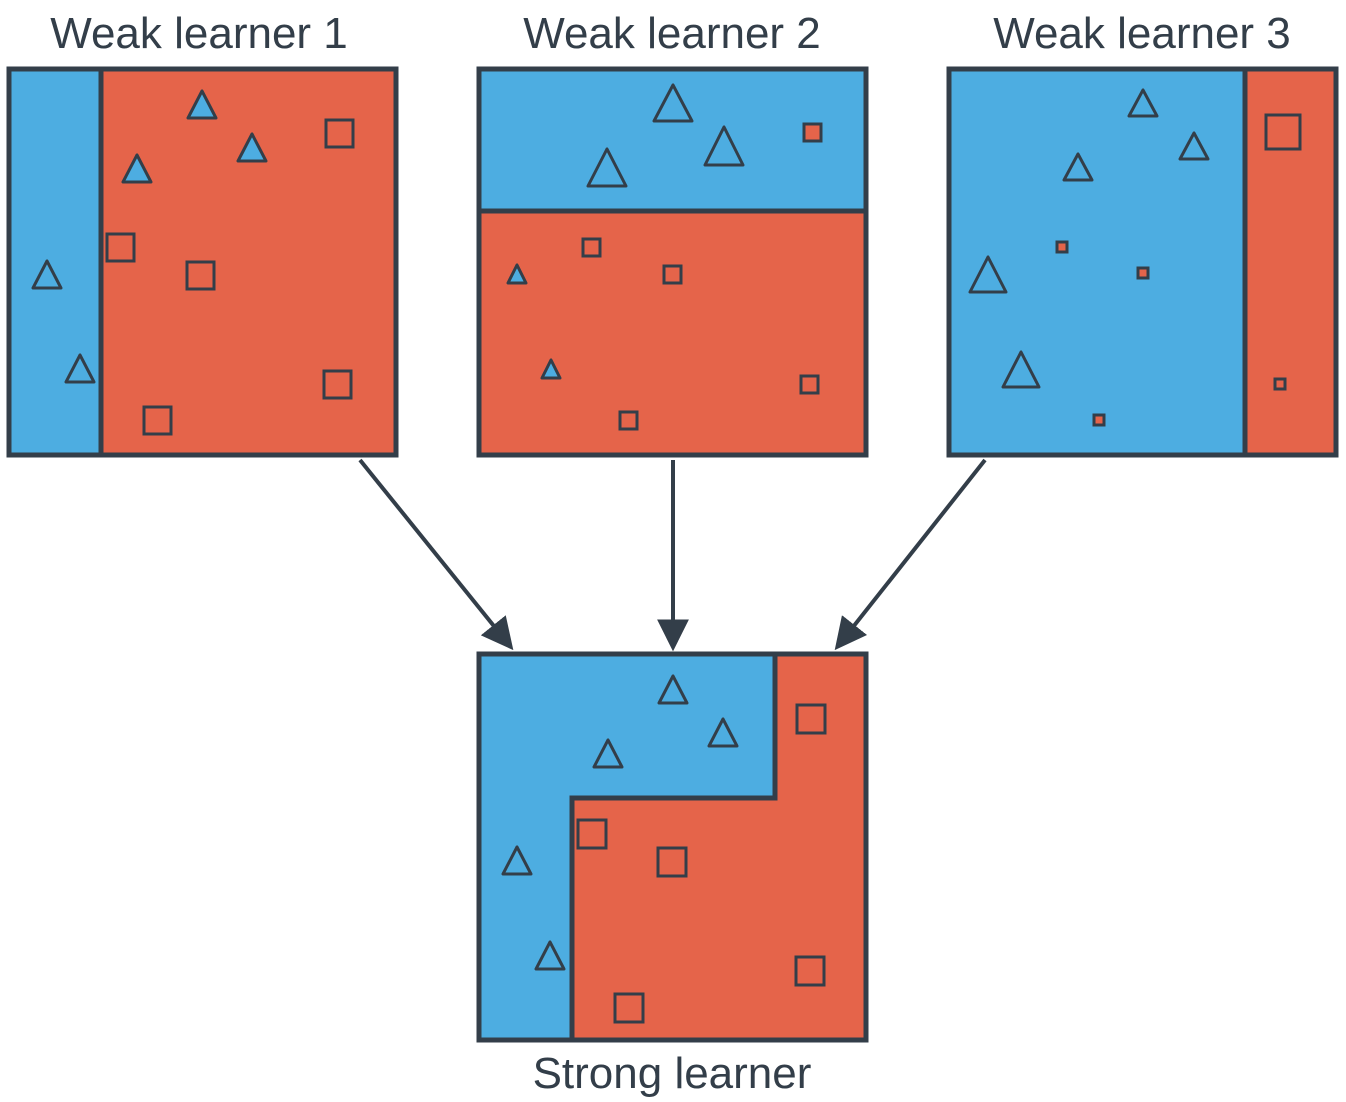 The height and width of the screenshot is (1102, 1346). I want to click on decision-boundary, so click(673, 847).